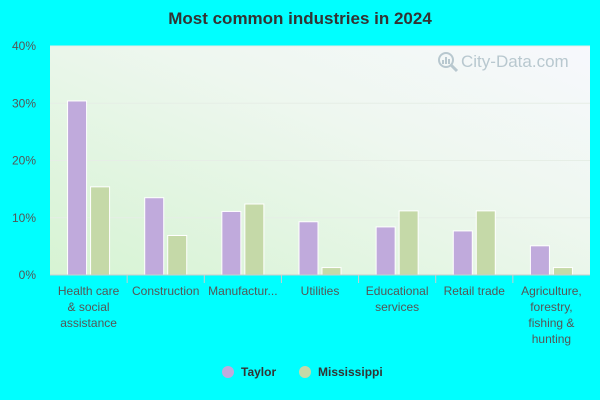  I want to click on x-category-label-line: Educational, so click(397, 291).